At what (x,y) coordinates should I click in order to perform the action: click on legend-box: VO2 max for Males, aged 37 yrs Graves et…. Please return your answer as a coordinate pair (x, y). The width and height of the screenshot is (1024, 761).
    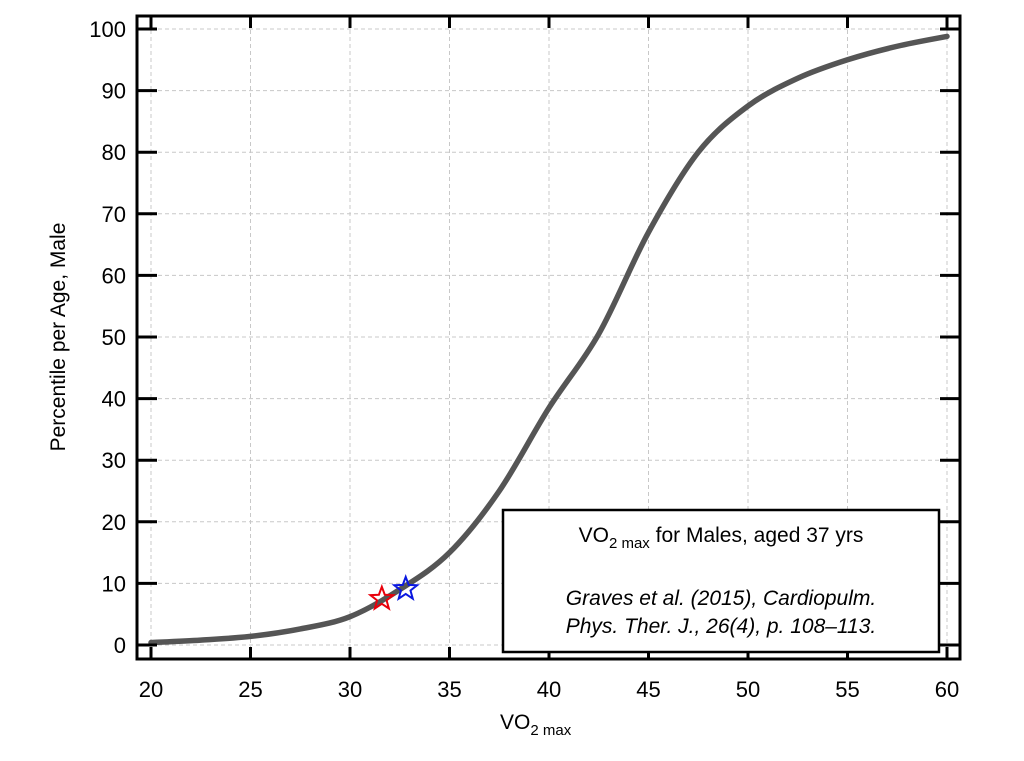
    Looking at the image, I should click on (721, 581).